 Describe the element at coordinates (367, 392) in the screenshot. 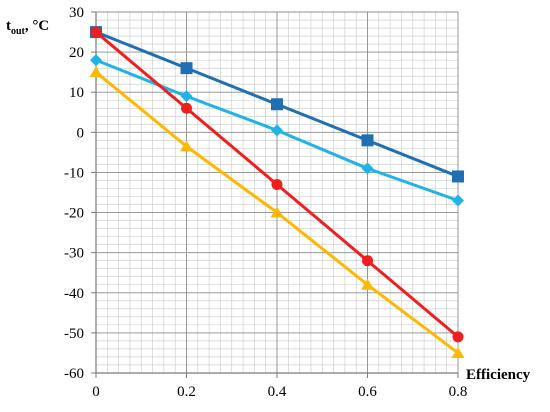

I see `x-tick-label: 0.6` at that location.